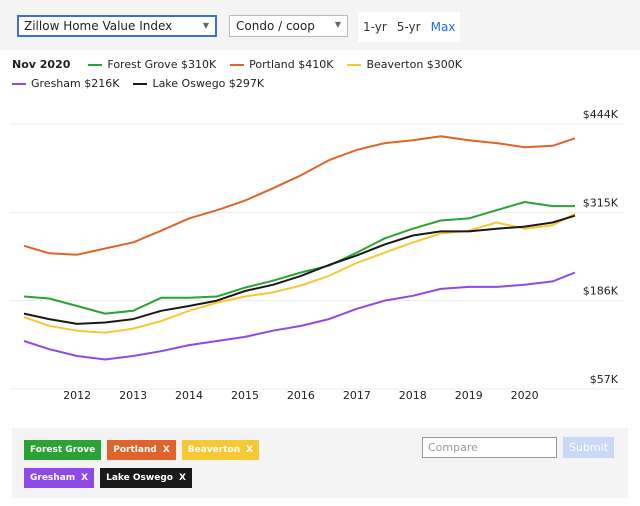 This screenshot has width=640, height=506. I want to click on legend-item: Portland $410K, so click(281, 64).